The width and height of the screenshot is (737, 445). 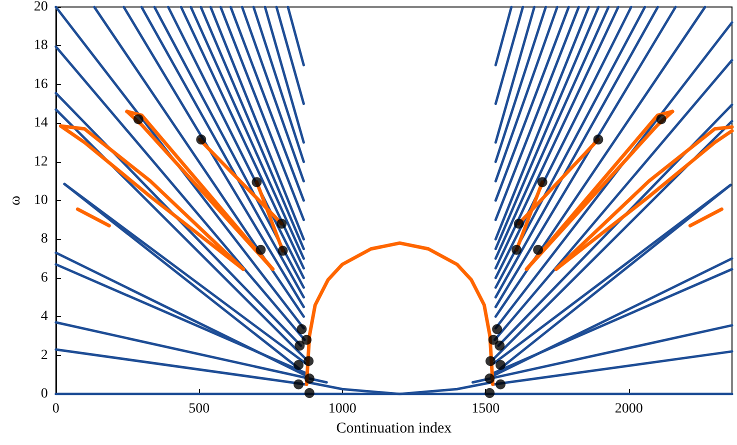 I want to click on y-tick-label: 18, so click(x=41, y=46).